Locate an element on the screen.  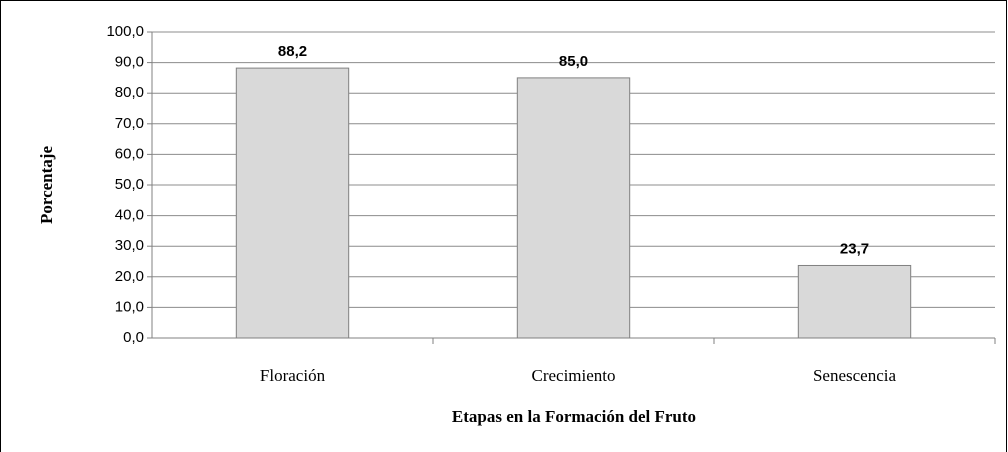
data-label: 23,7 is located at coordinates (854, 248).